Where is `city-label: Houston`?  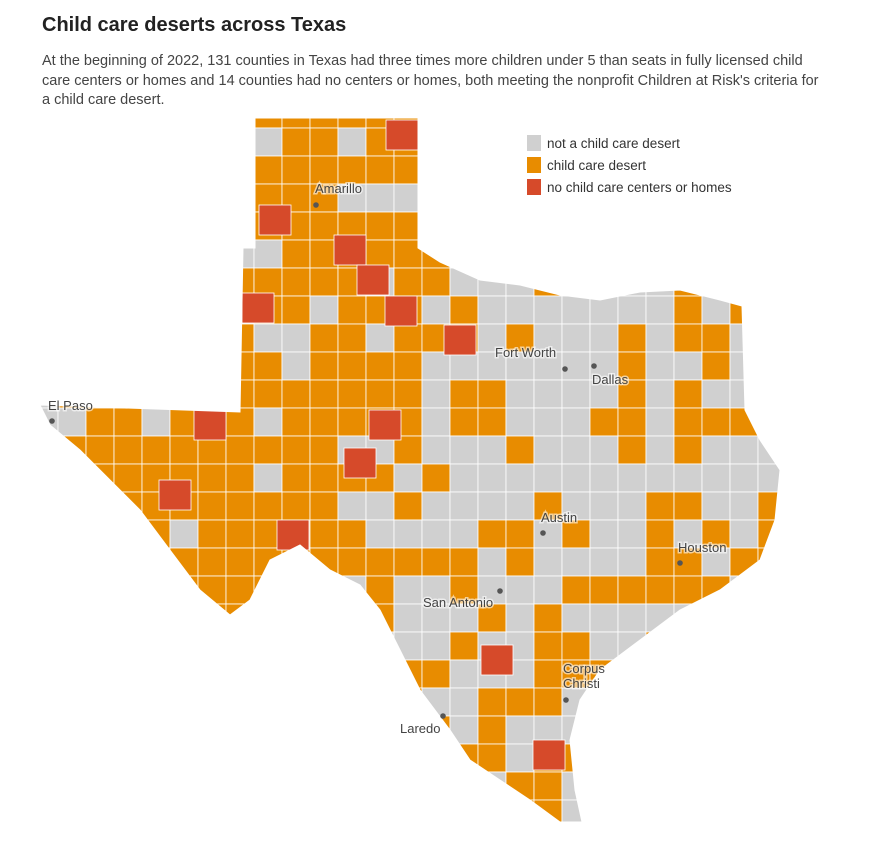
city-label: Houston is located at coordinates (702, 547).